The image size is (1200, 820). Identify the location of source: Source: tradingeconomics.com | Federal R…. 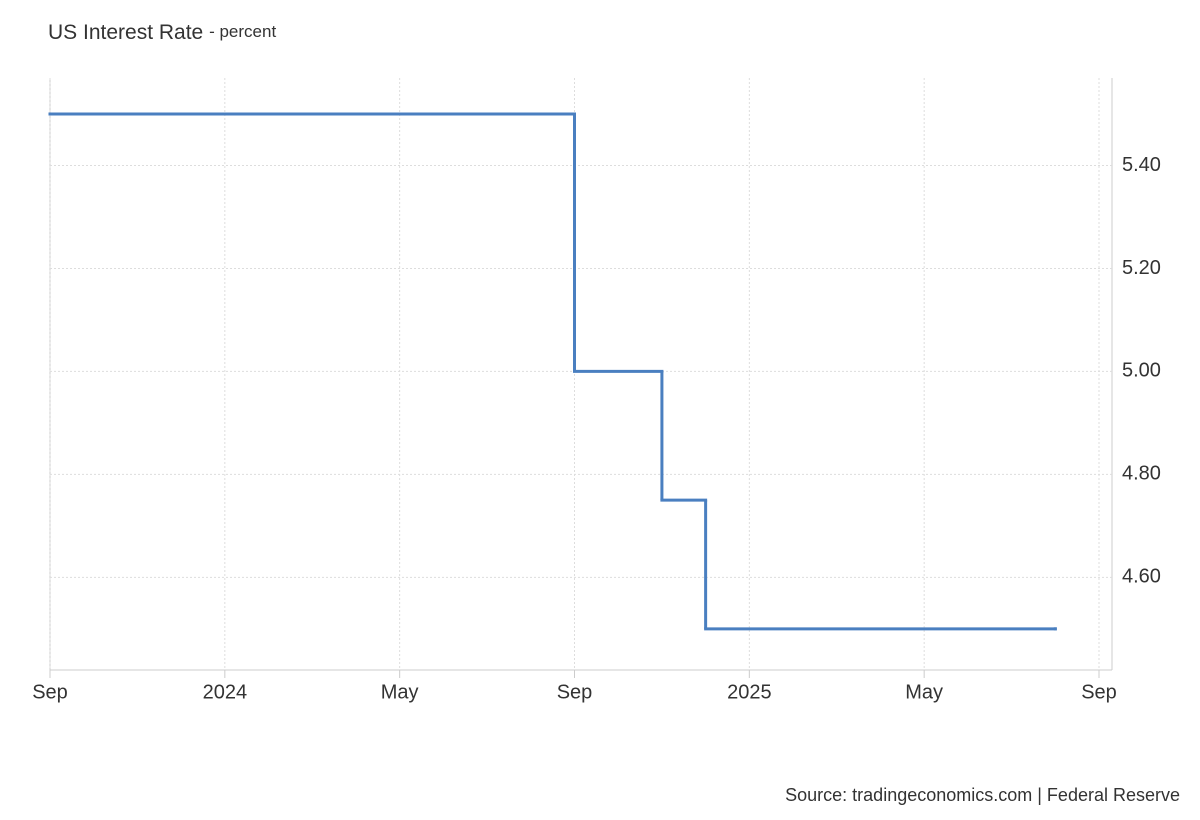
(982, 795).